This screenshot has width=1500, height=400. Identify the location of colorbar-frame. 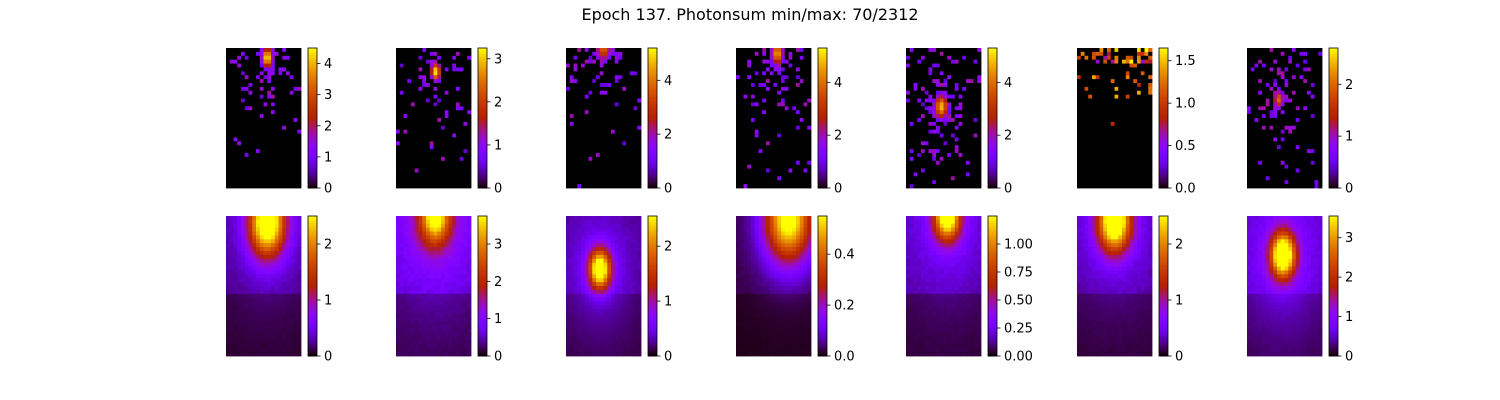
(992, 118).